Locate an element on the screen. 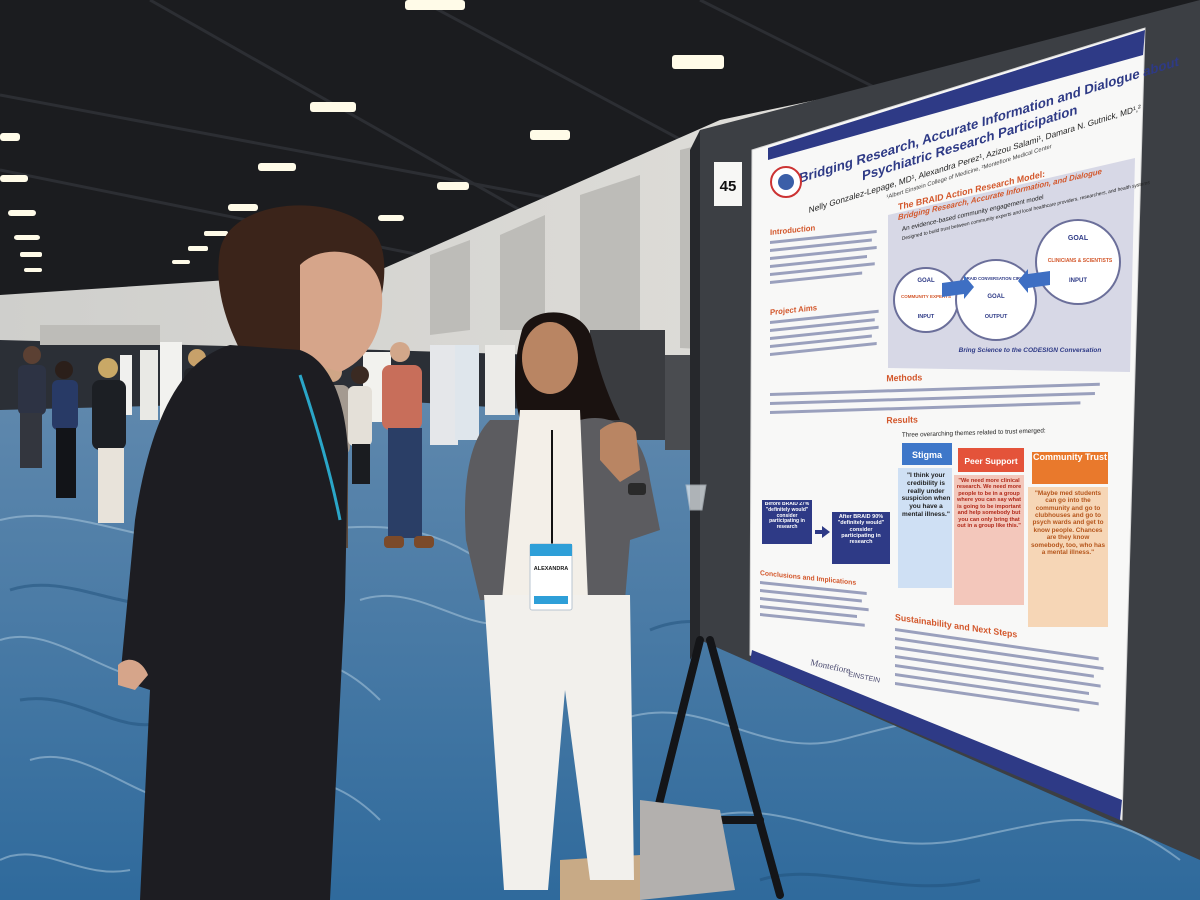 The image size is (1200, 900). circle-right-label: CLINICIANS & SCIENTISTS is located at coordinates (1080, 261).